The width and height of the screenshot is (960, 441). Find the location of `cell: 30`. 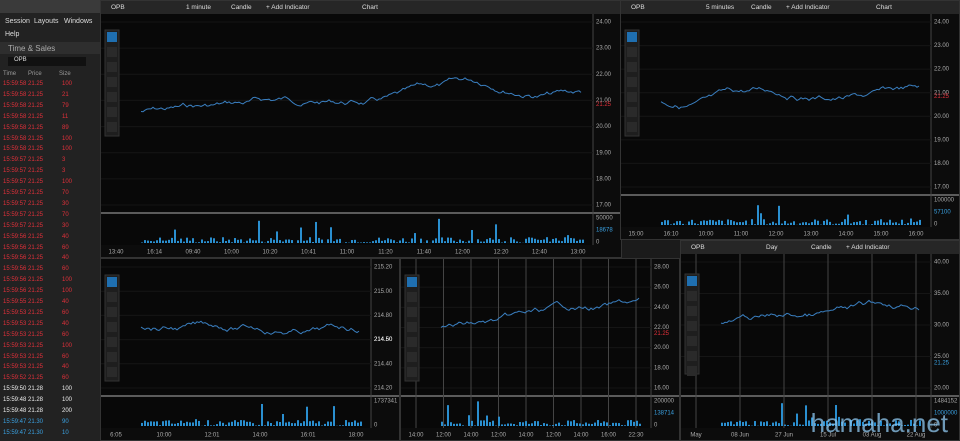

cell: 30 is located at coordinates (65, 203).